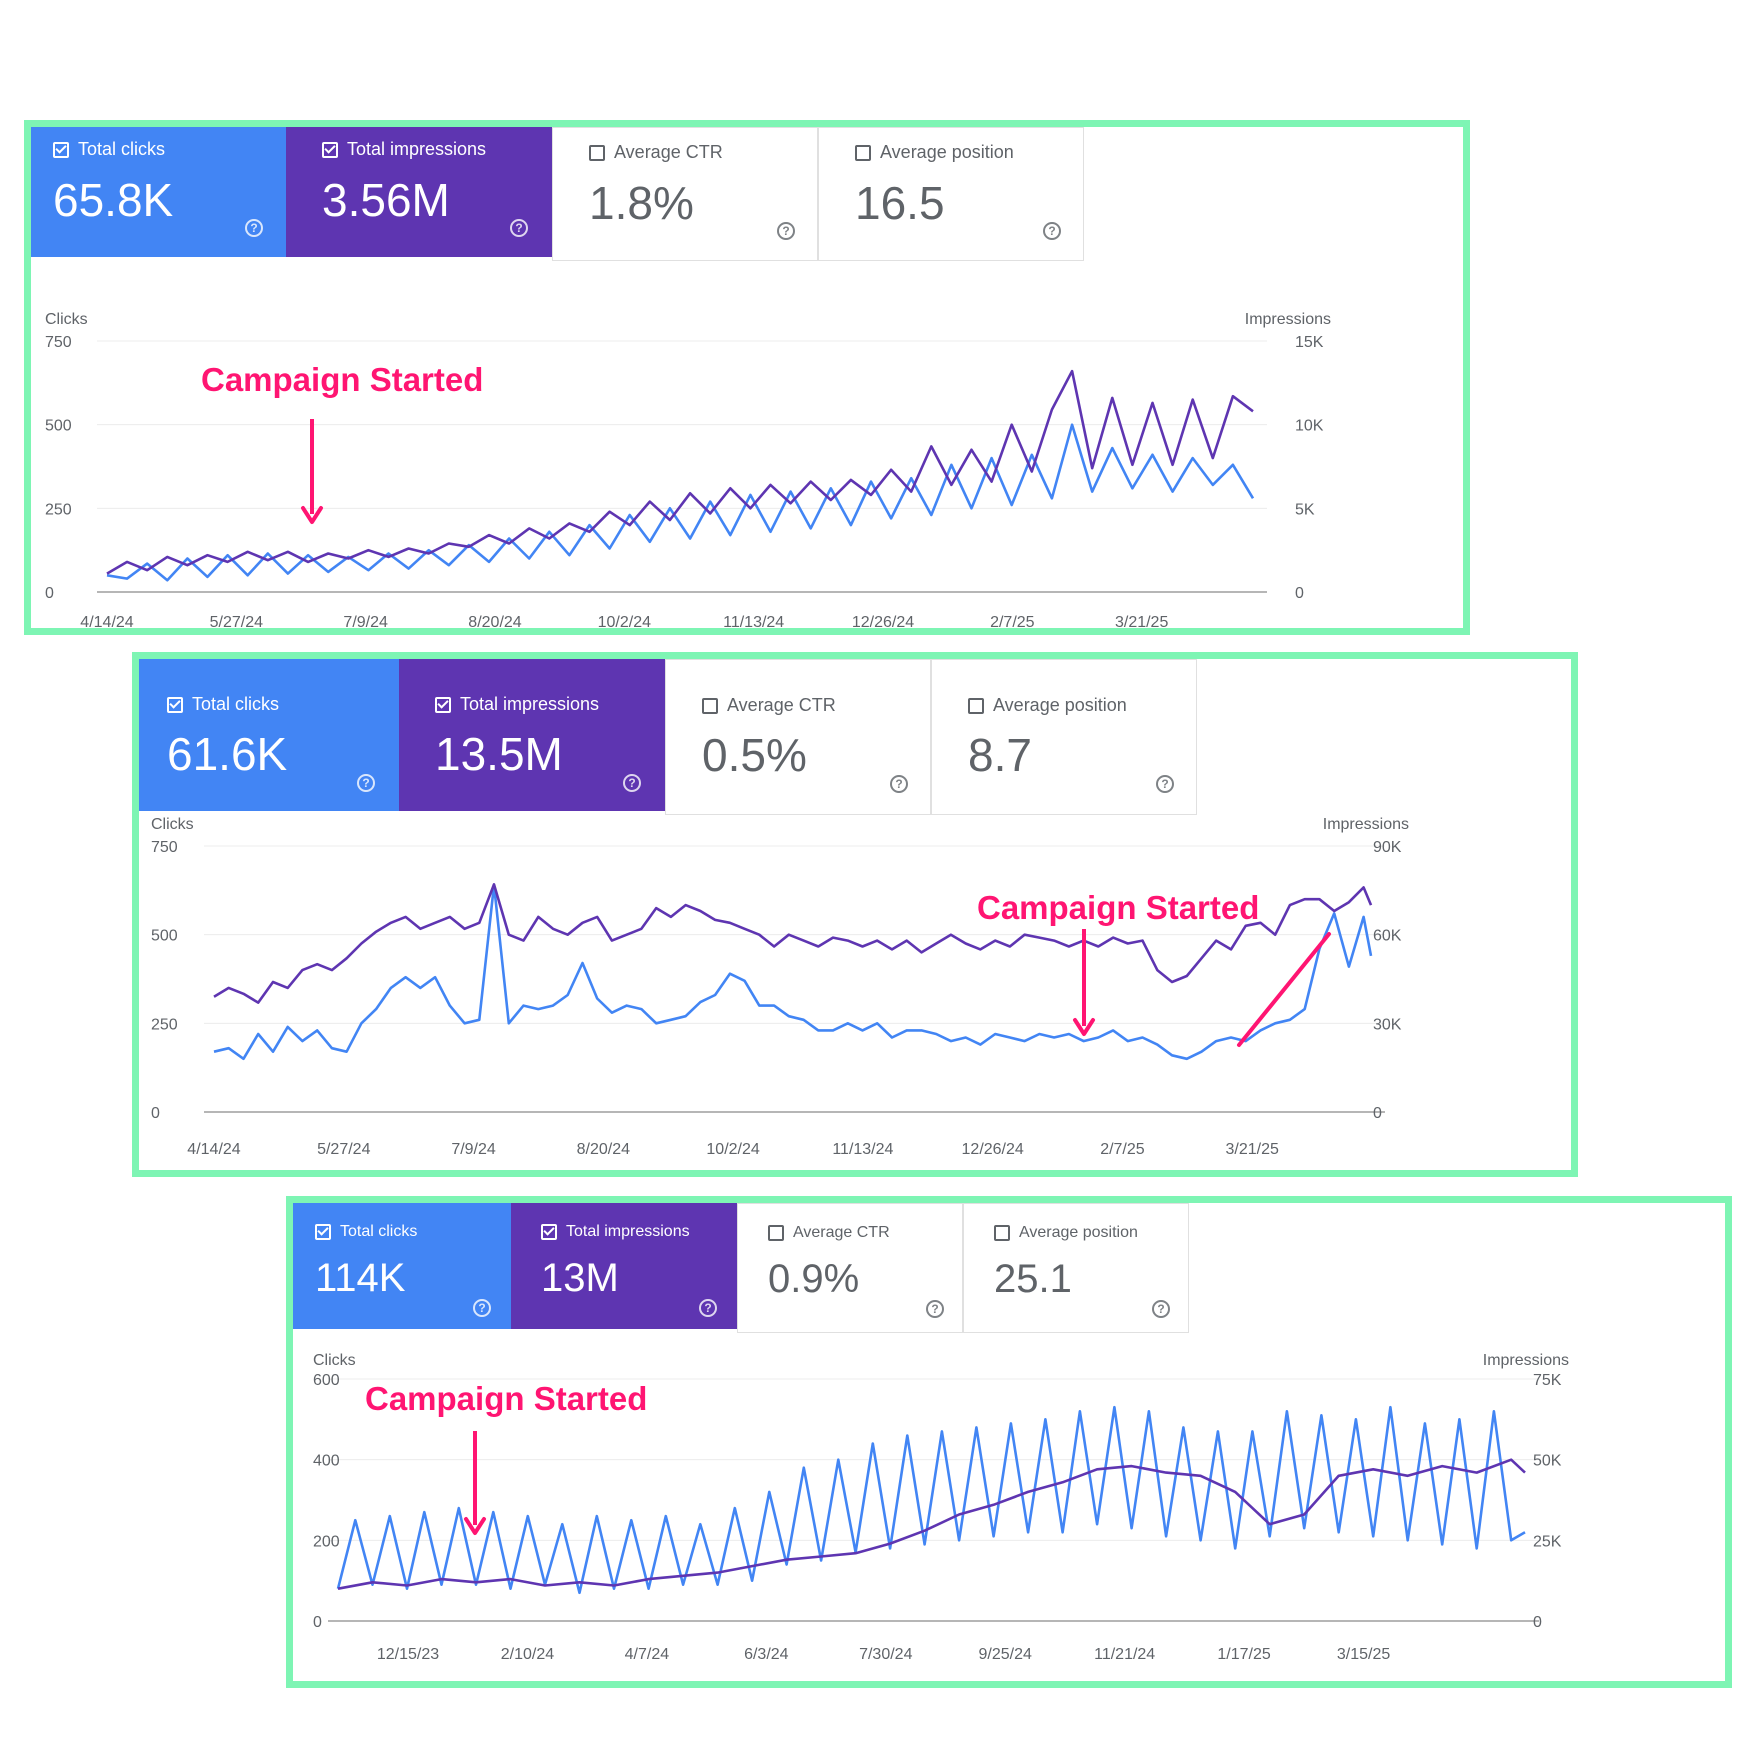  Describe the element at coordinates (1033, 1279) in the screenshot. I see `metric-value: 25.1` at that location.